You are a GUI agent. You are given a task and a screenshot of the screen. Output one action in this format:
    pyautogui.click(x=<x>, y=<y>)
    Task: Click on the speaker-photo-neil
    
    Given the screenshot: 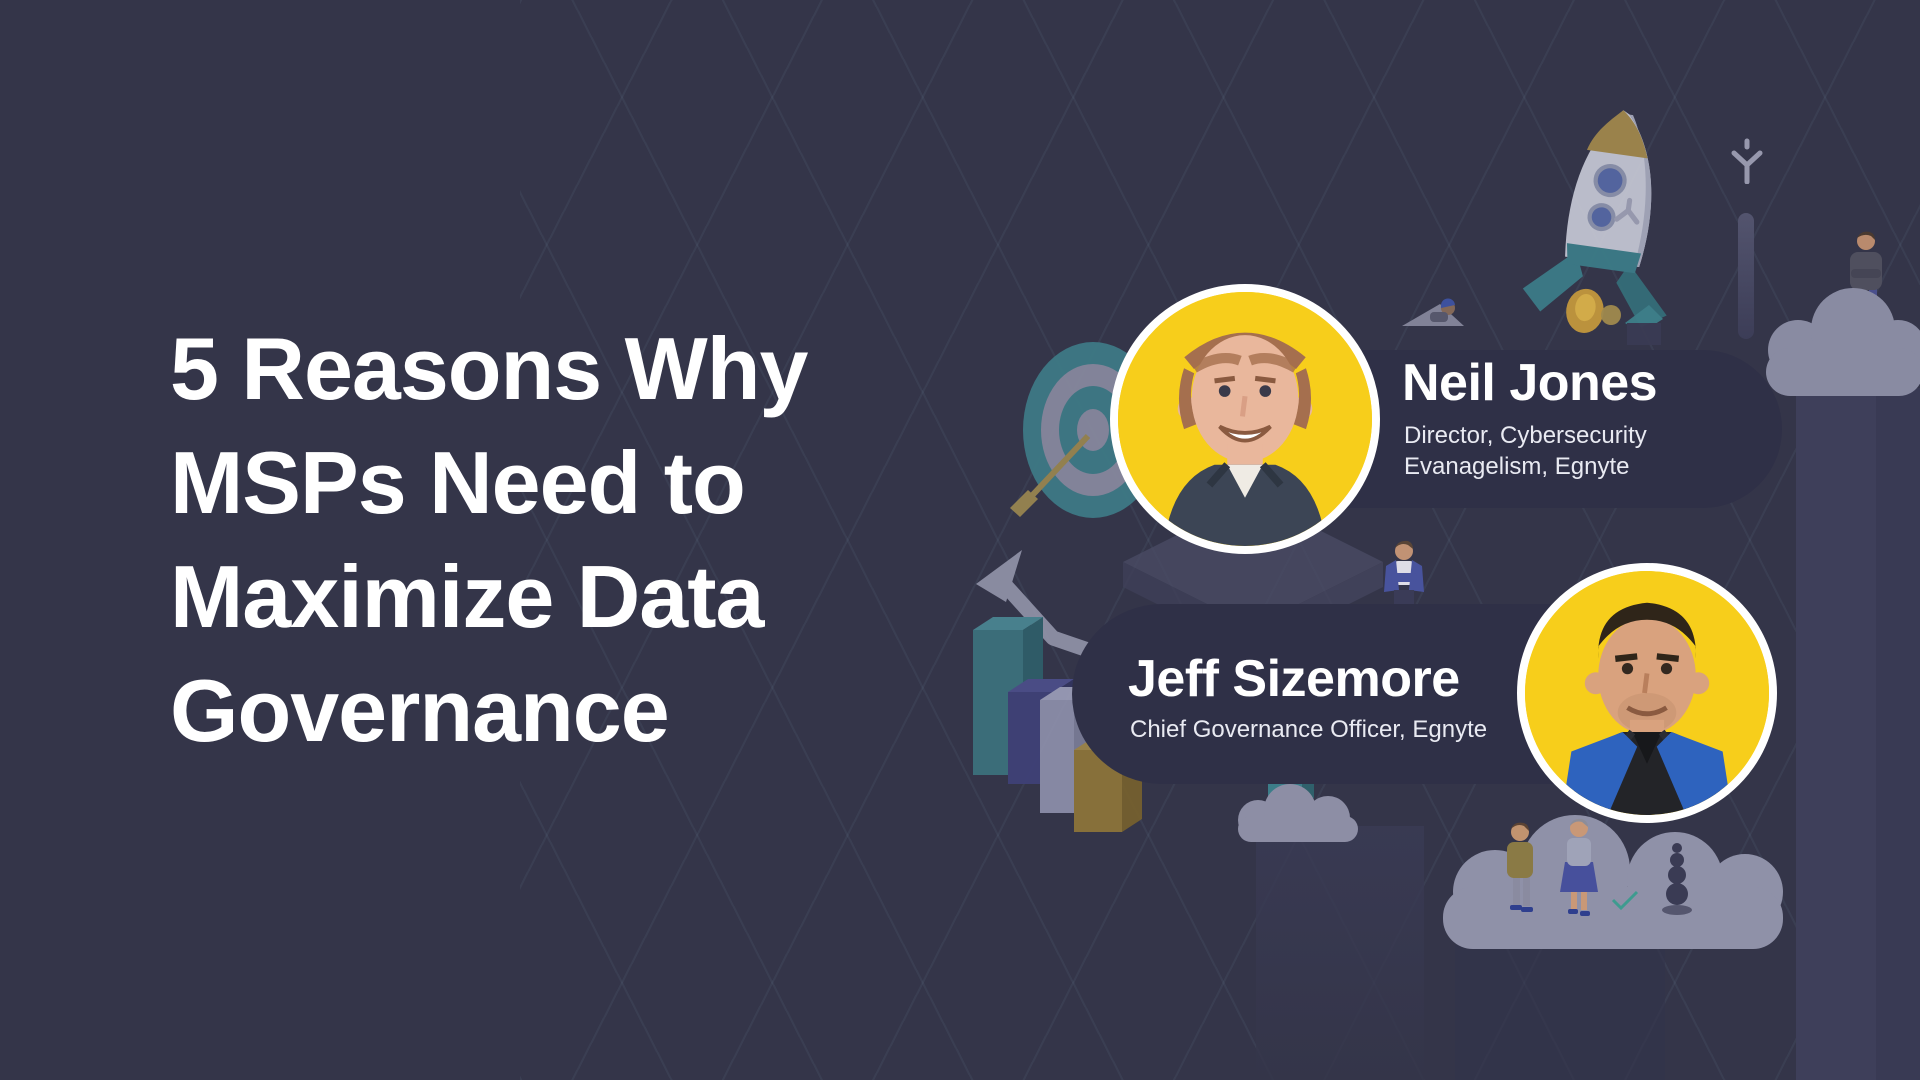 What is the action you would take?
    pyautogui.click(x=1245, y=419)
    